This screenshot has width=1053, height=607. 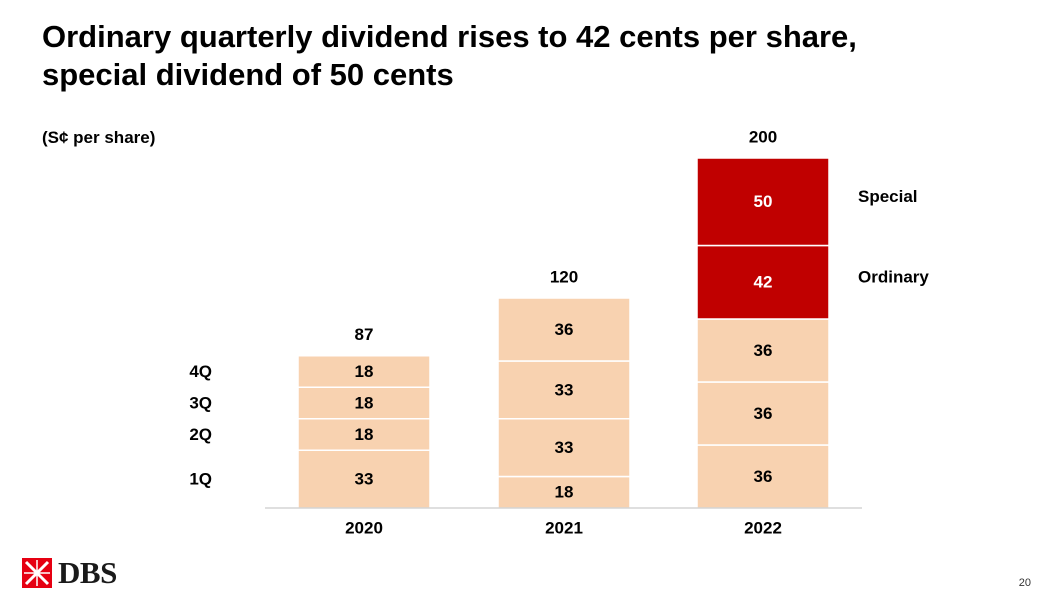 I want to click on page-number: 20, so click(x=1024, y=583).